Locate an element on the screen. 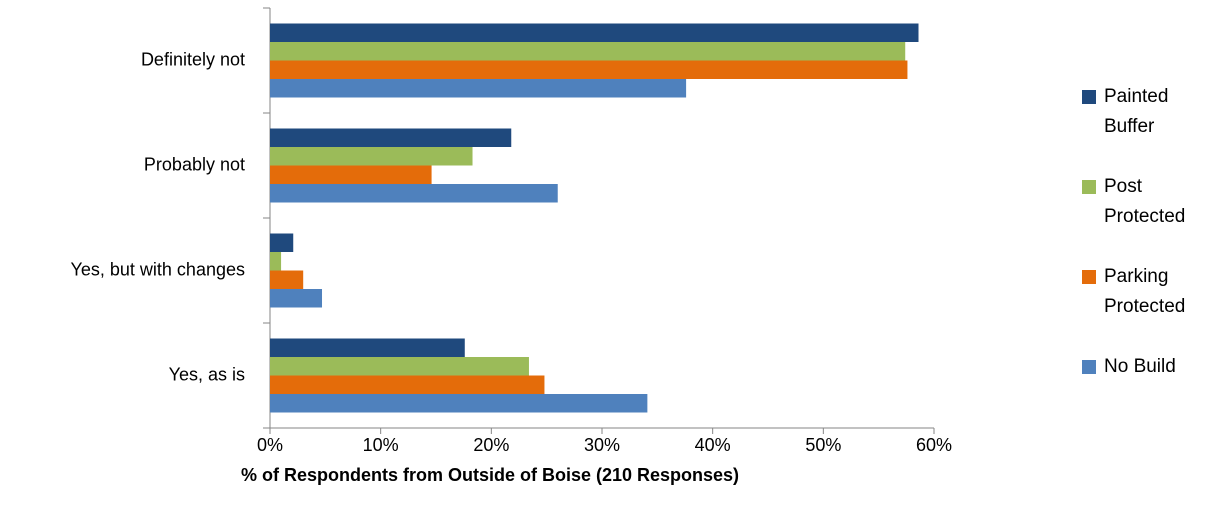  legend-label: Painted Buffer is located at coordinates (1136, 111).